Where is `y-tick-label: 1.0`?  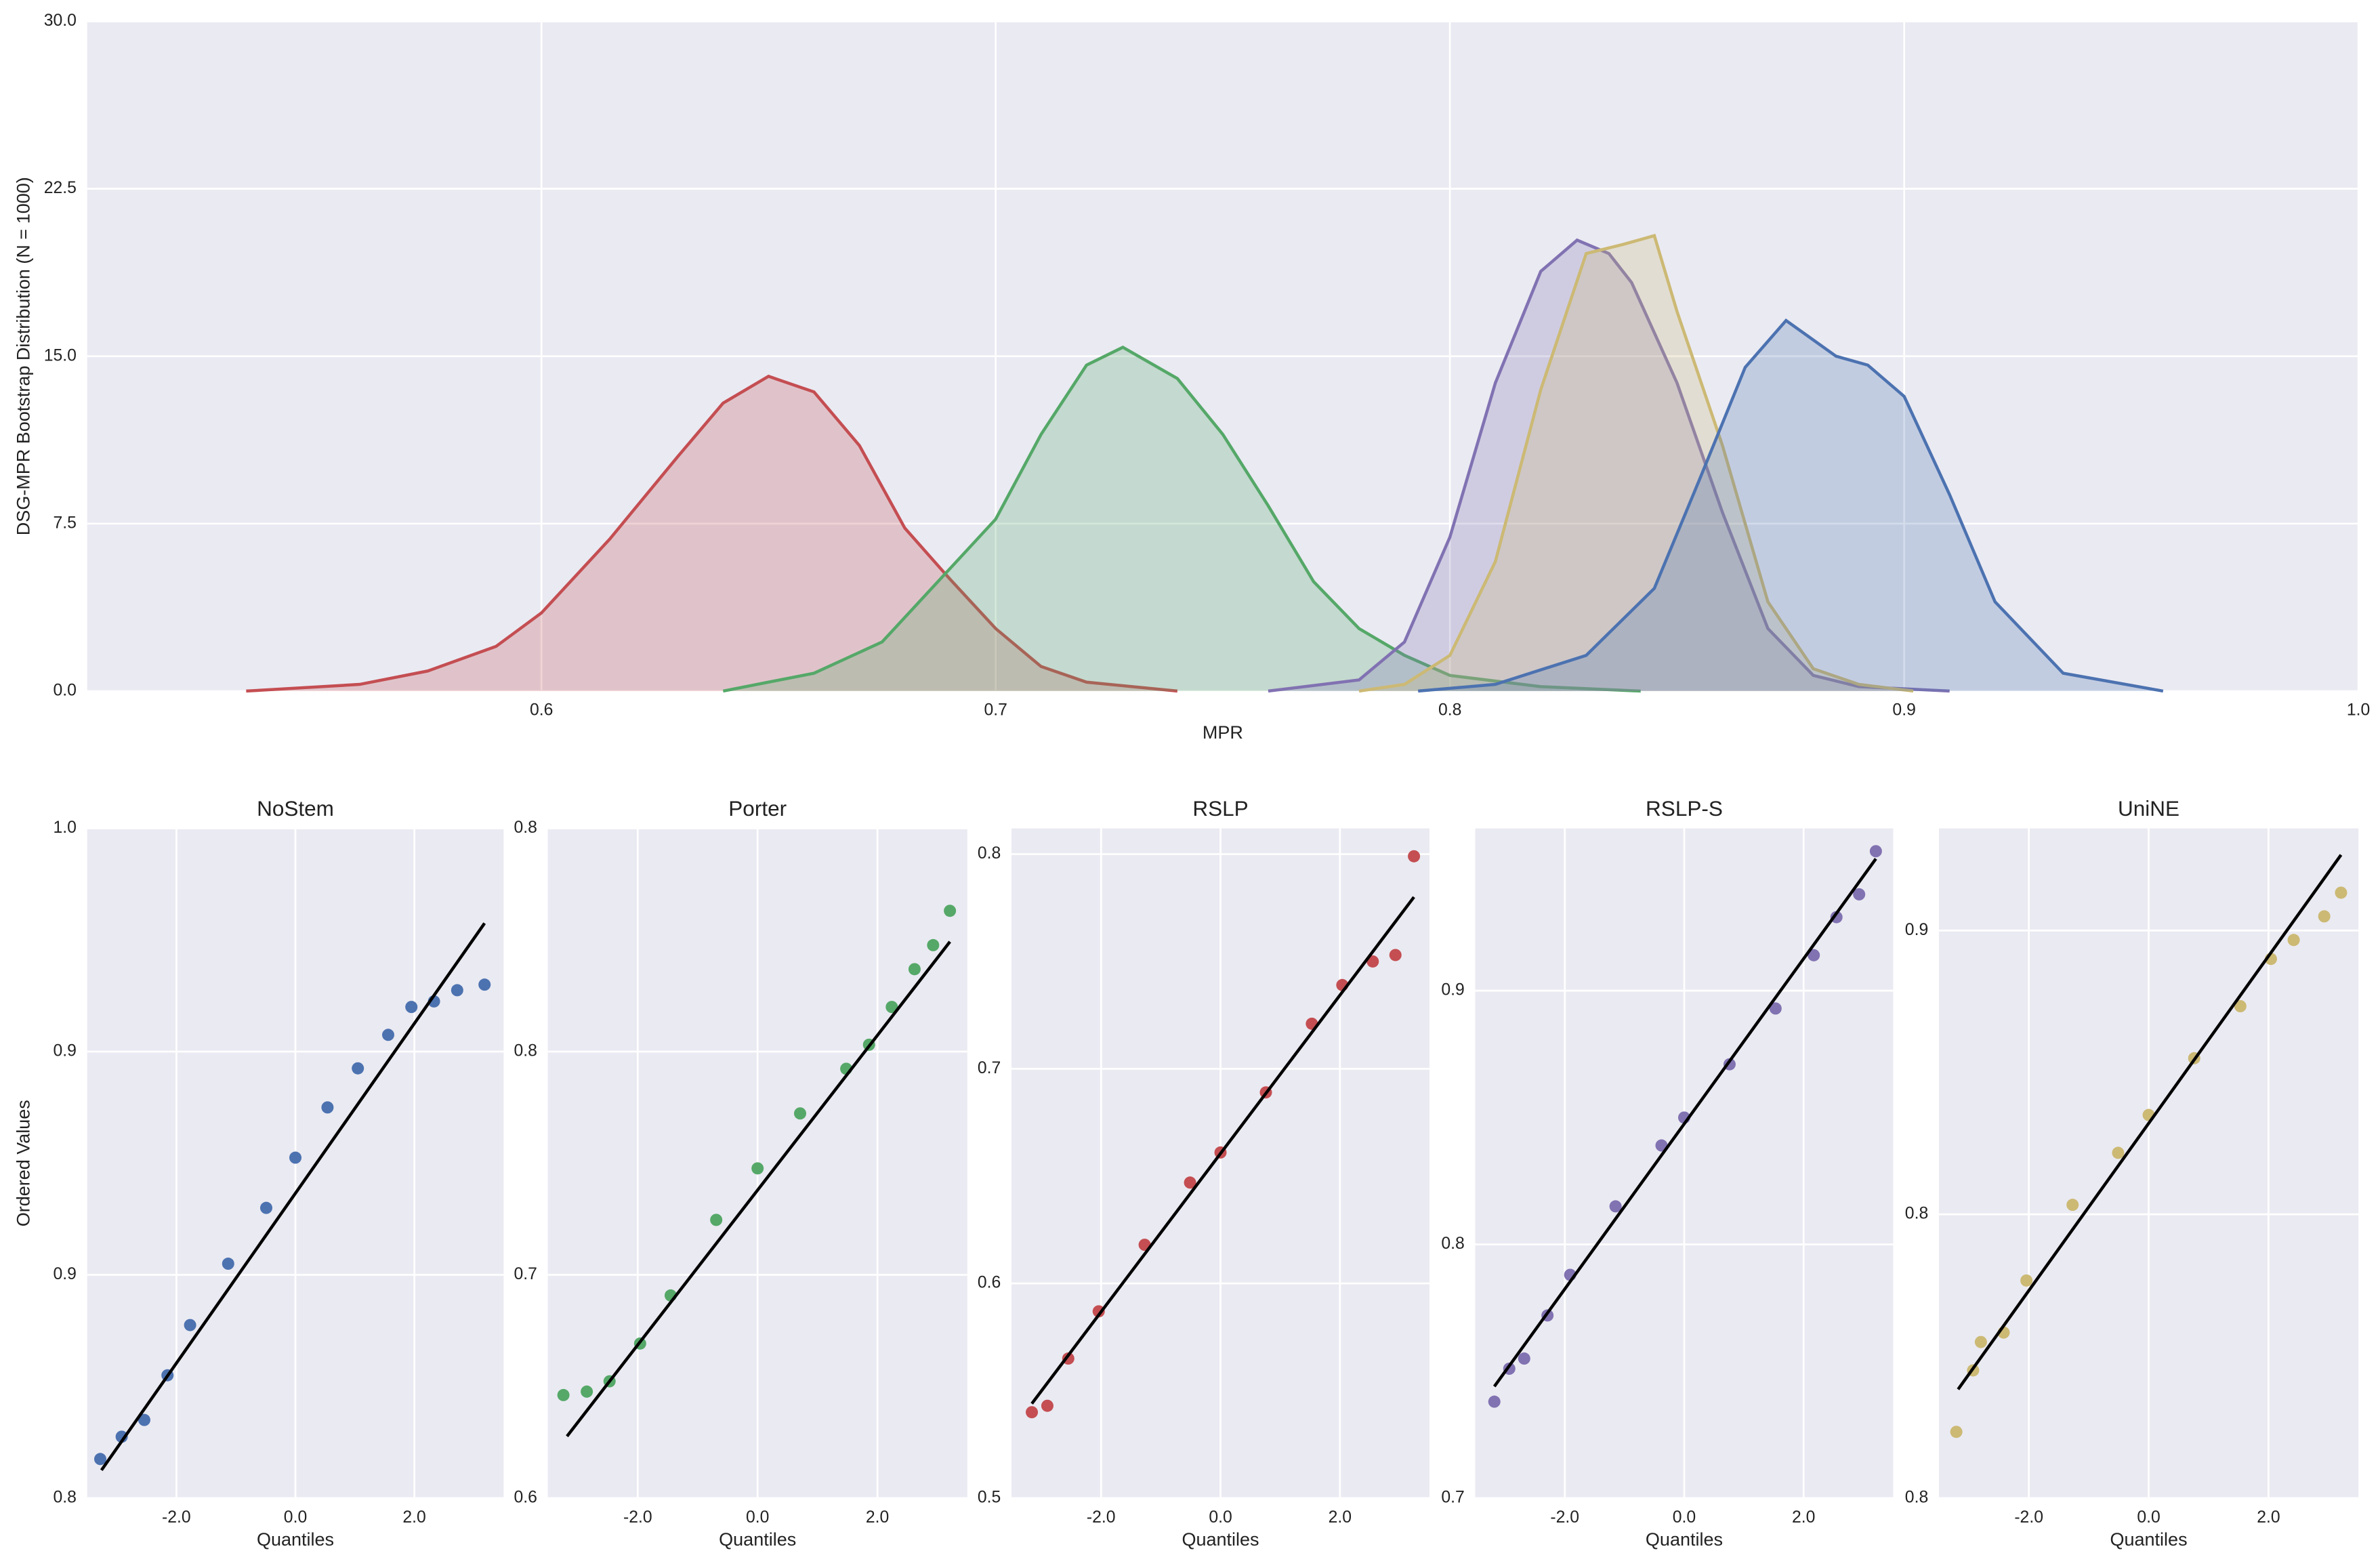
y-tick-label: 1.0 is located at coordinates (65, 828).